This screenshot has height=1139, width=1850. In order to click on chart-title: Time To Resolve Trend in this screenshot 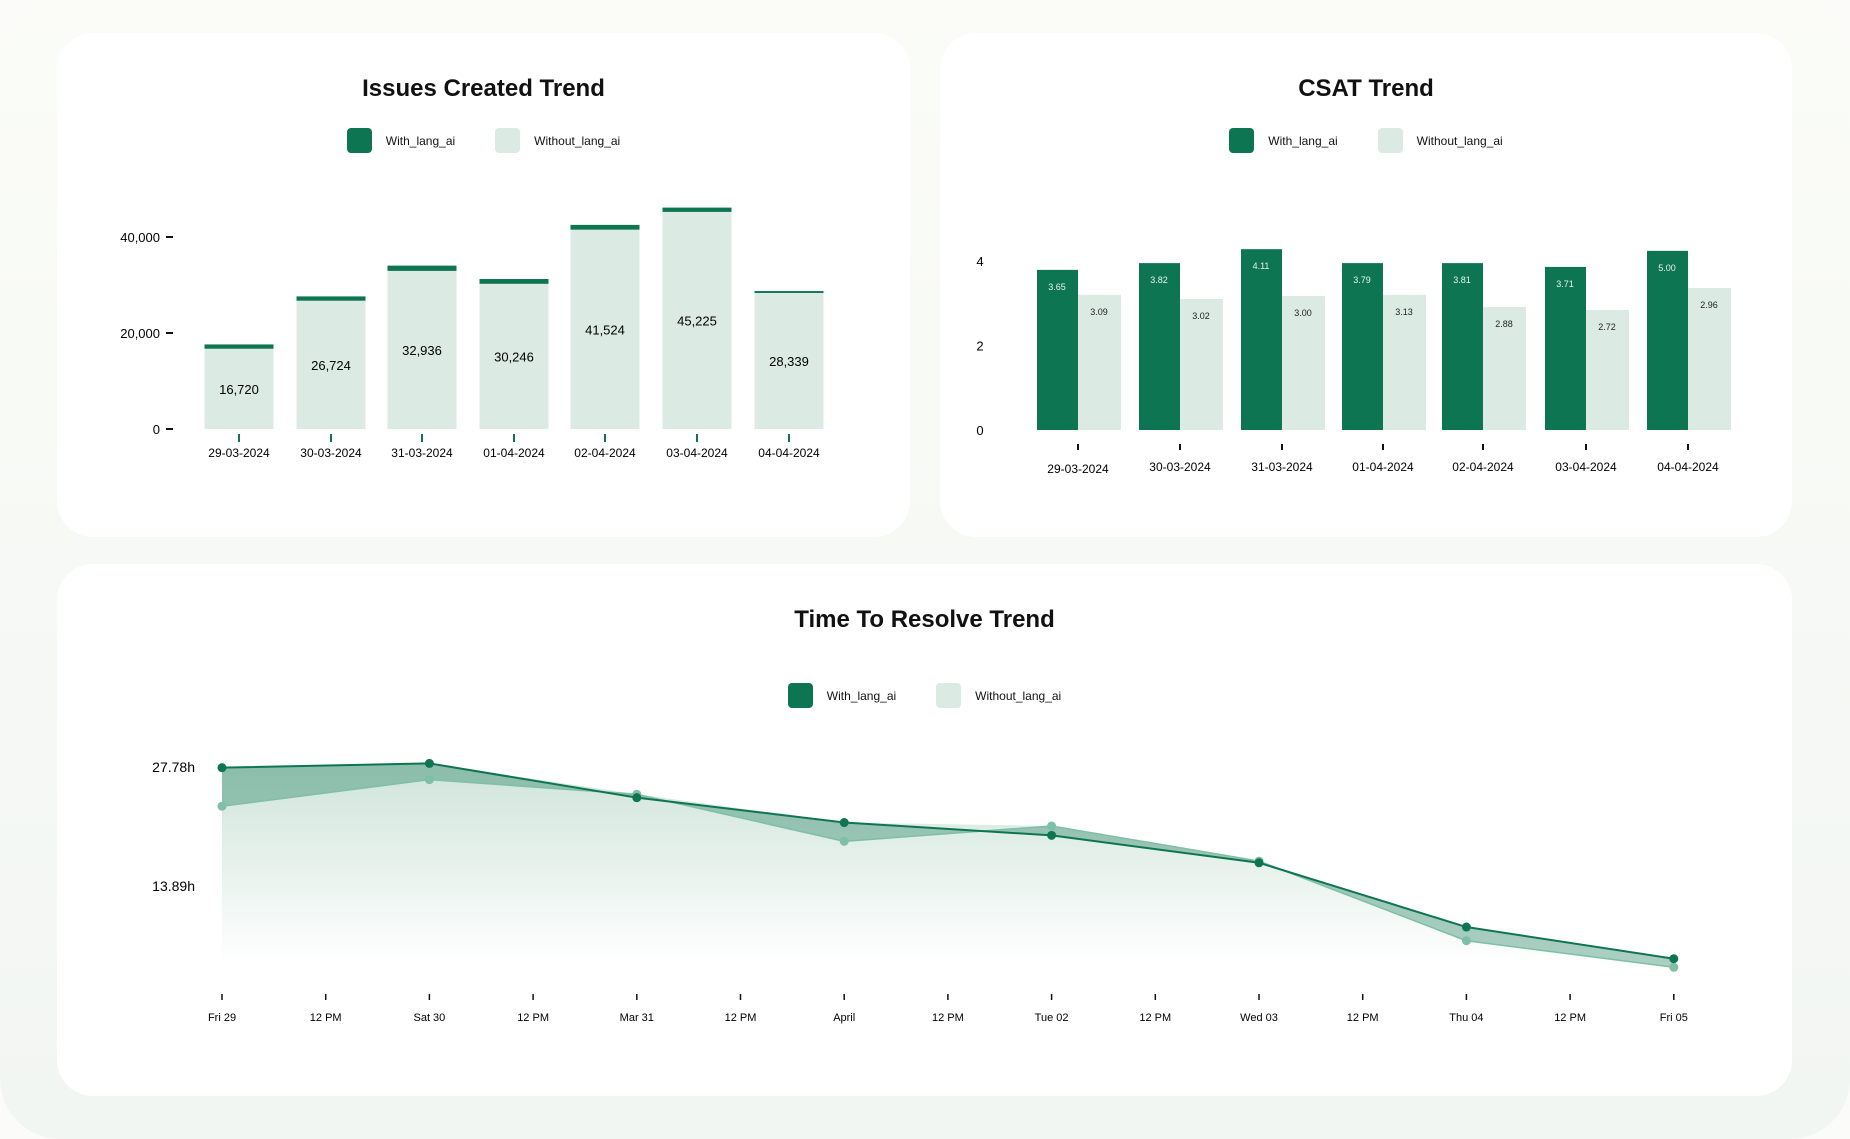, I will do `click(924, 619)`.